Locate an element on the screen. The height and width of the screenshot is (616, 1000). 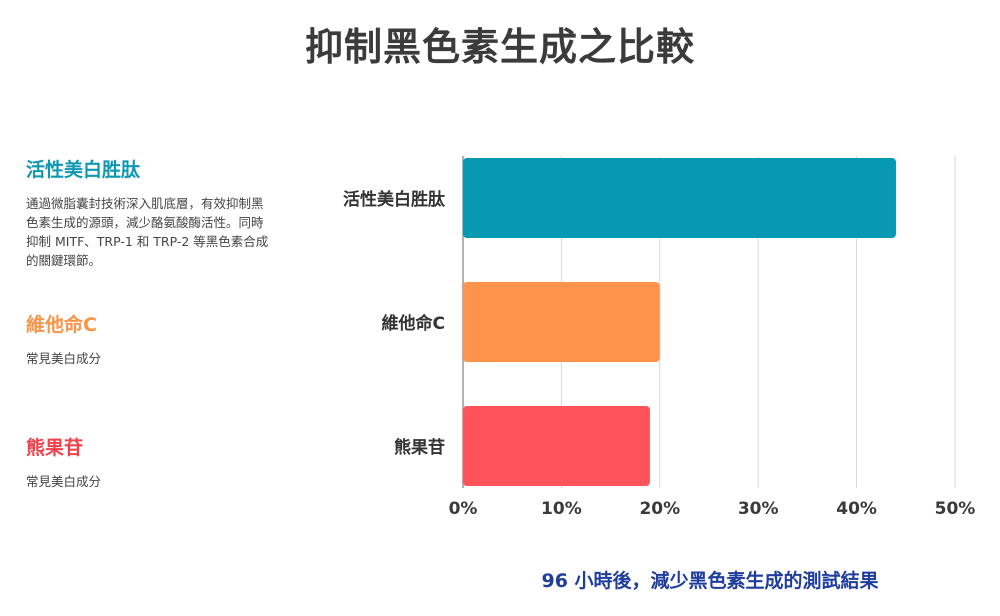
ingredient-title: 熊果苷 is located at coordinates (55, 448).